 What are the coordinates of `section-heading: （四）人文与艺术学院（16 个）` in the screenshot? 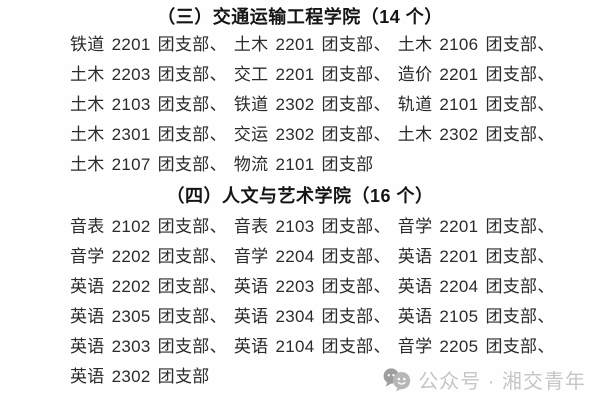 It's located at (300, 196).